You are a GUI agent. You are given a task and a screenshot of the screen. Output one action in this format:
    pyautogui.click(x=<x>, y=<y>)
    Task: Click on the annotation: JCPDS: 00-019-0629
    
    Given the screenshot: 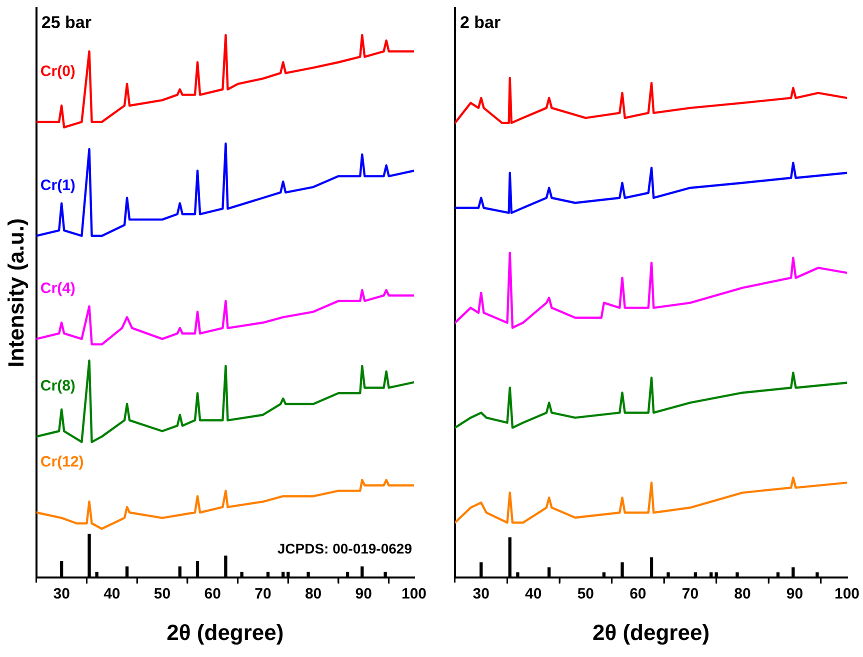 What is the action you would take?
    pyautogui.click(x=344, y=548)
    